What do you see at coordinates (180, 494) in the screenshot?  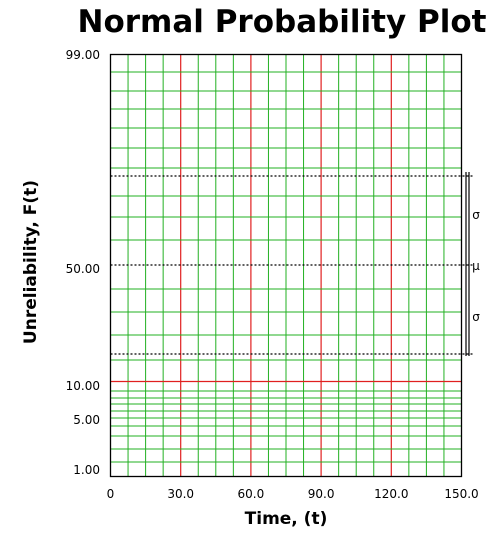 I see `x-tick-label: 30.0` at bounding box center [180, 494].